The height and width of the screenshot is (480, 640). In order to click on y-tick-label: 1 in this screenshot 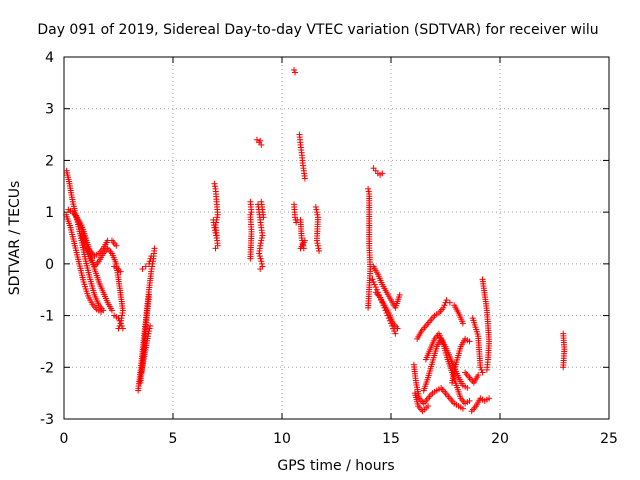, I will do `click(49, 213)`.